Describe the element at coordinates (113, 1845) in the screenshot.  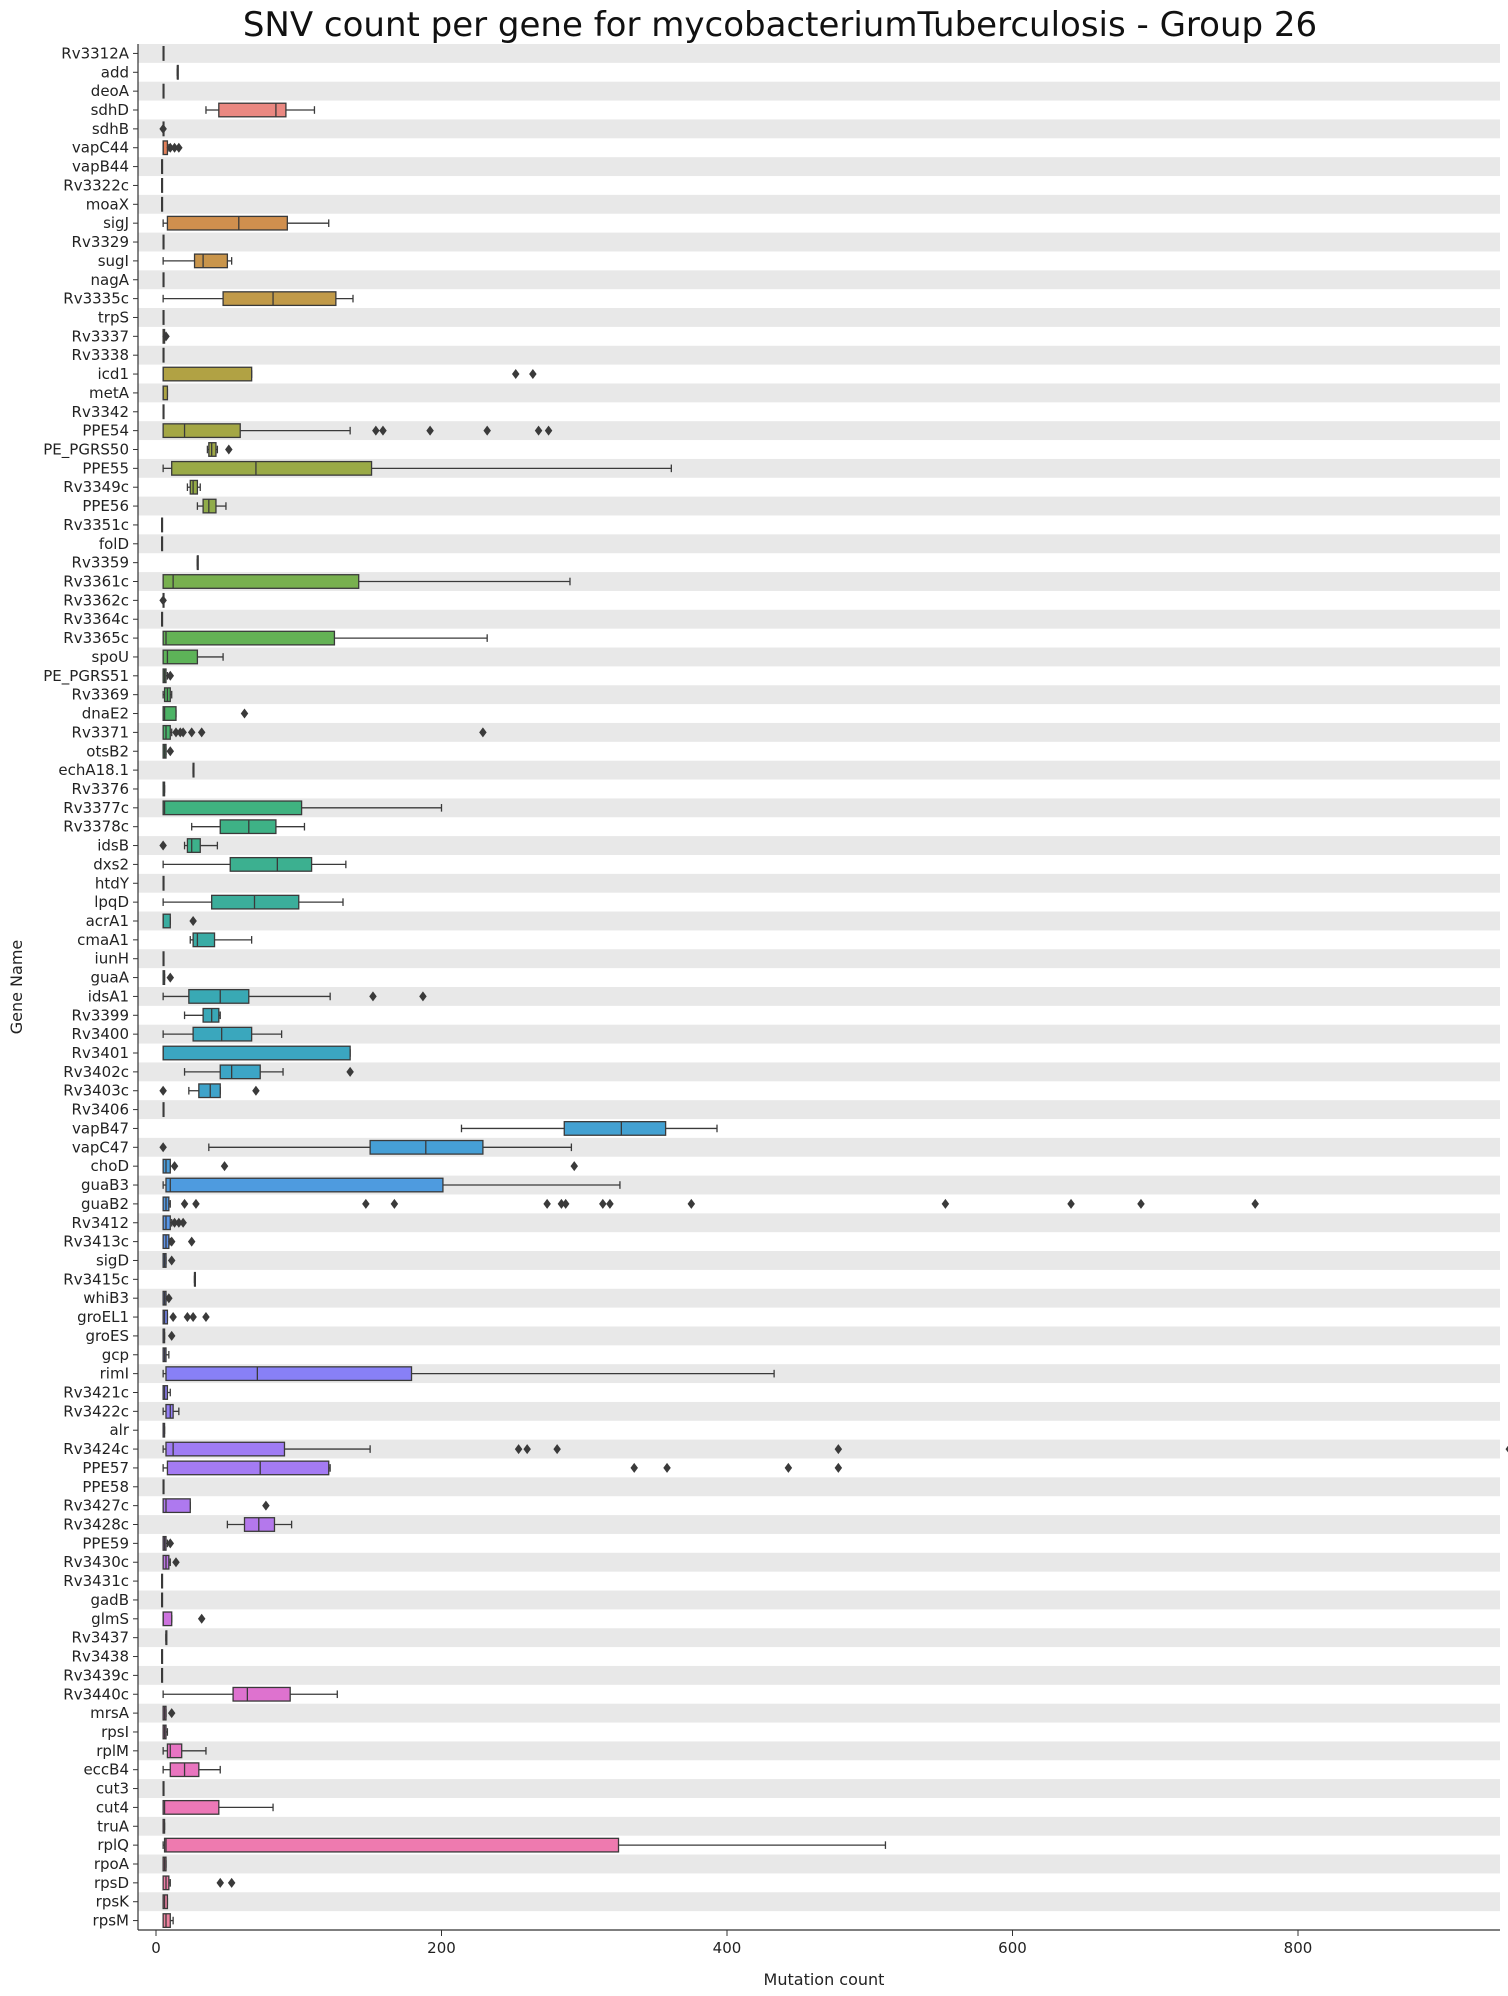
I see `y-tick-label: rplQ` at that location.